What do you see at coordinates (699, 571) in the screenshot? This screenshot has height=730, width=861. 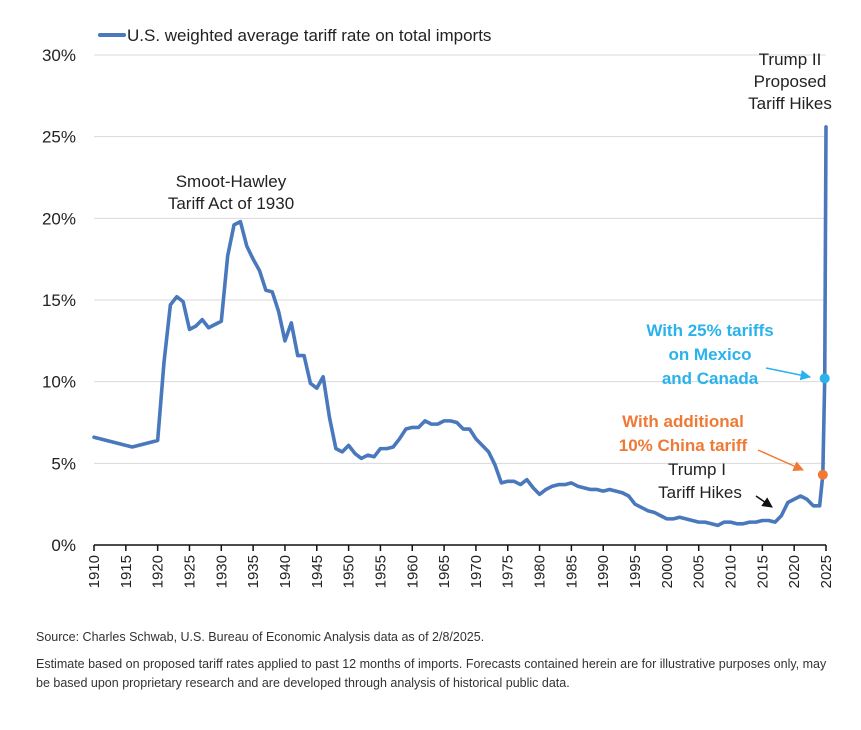 I see `x-tick-label: 2005` at bounding box center [699, 571].